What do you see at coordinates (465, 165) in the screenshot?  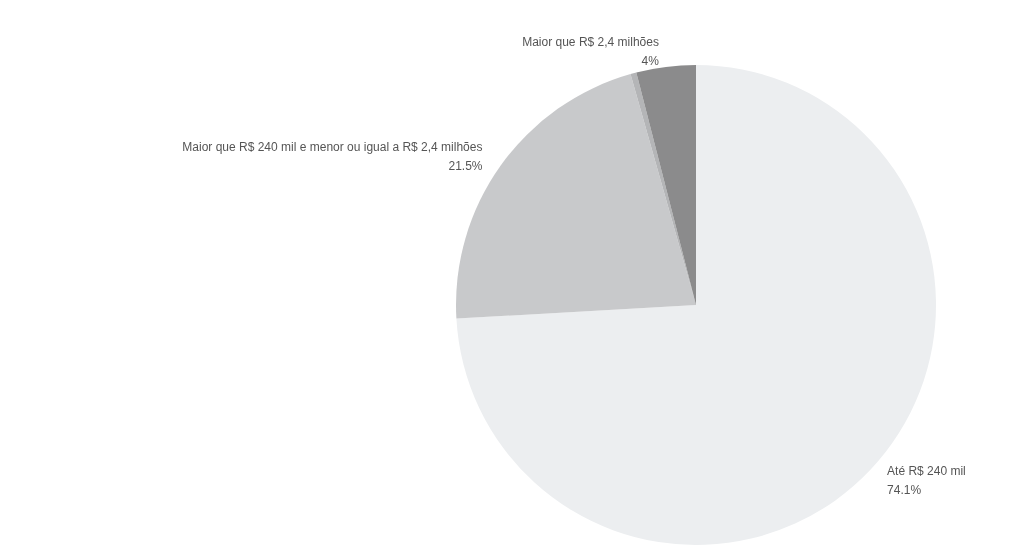 I see `data-label: 21.5%` at bounding box center [465, 165].